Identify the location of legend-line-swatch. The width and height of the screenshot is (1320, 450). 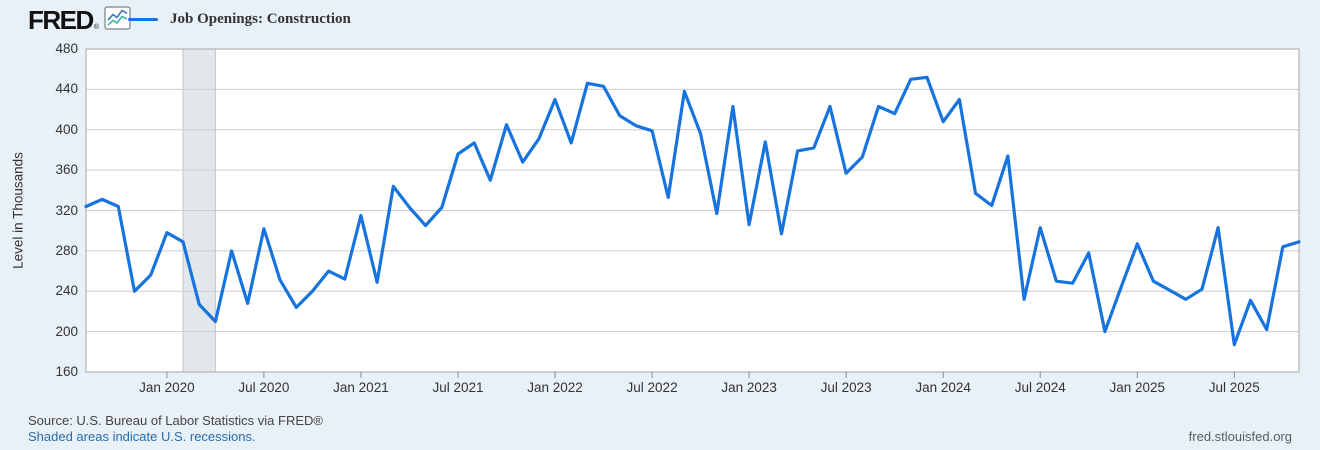
(143, 19).